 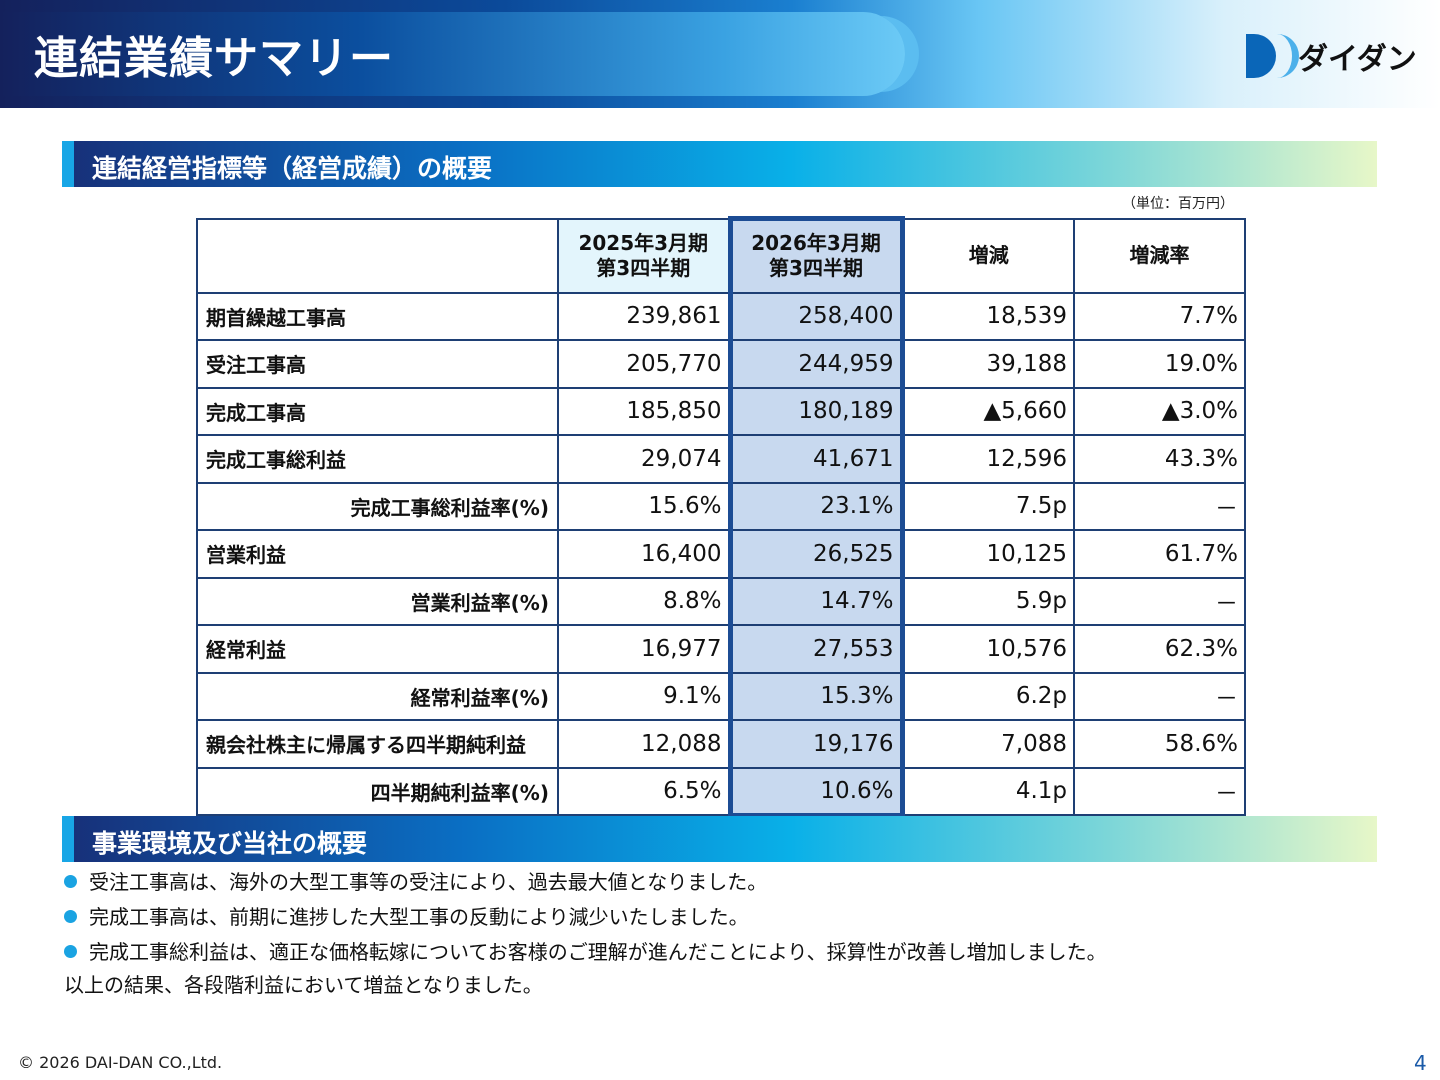 I want to click on value-fy2025: 239,861, so click(x=644, y=316).